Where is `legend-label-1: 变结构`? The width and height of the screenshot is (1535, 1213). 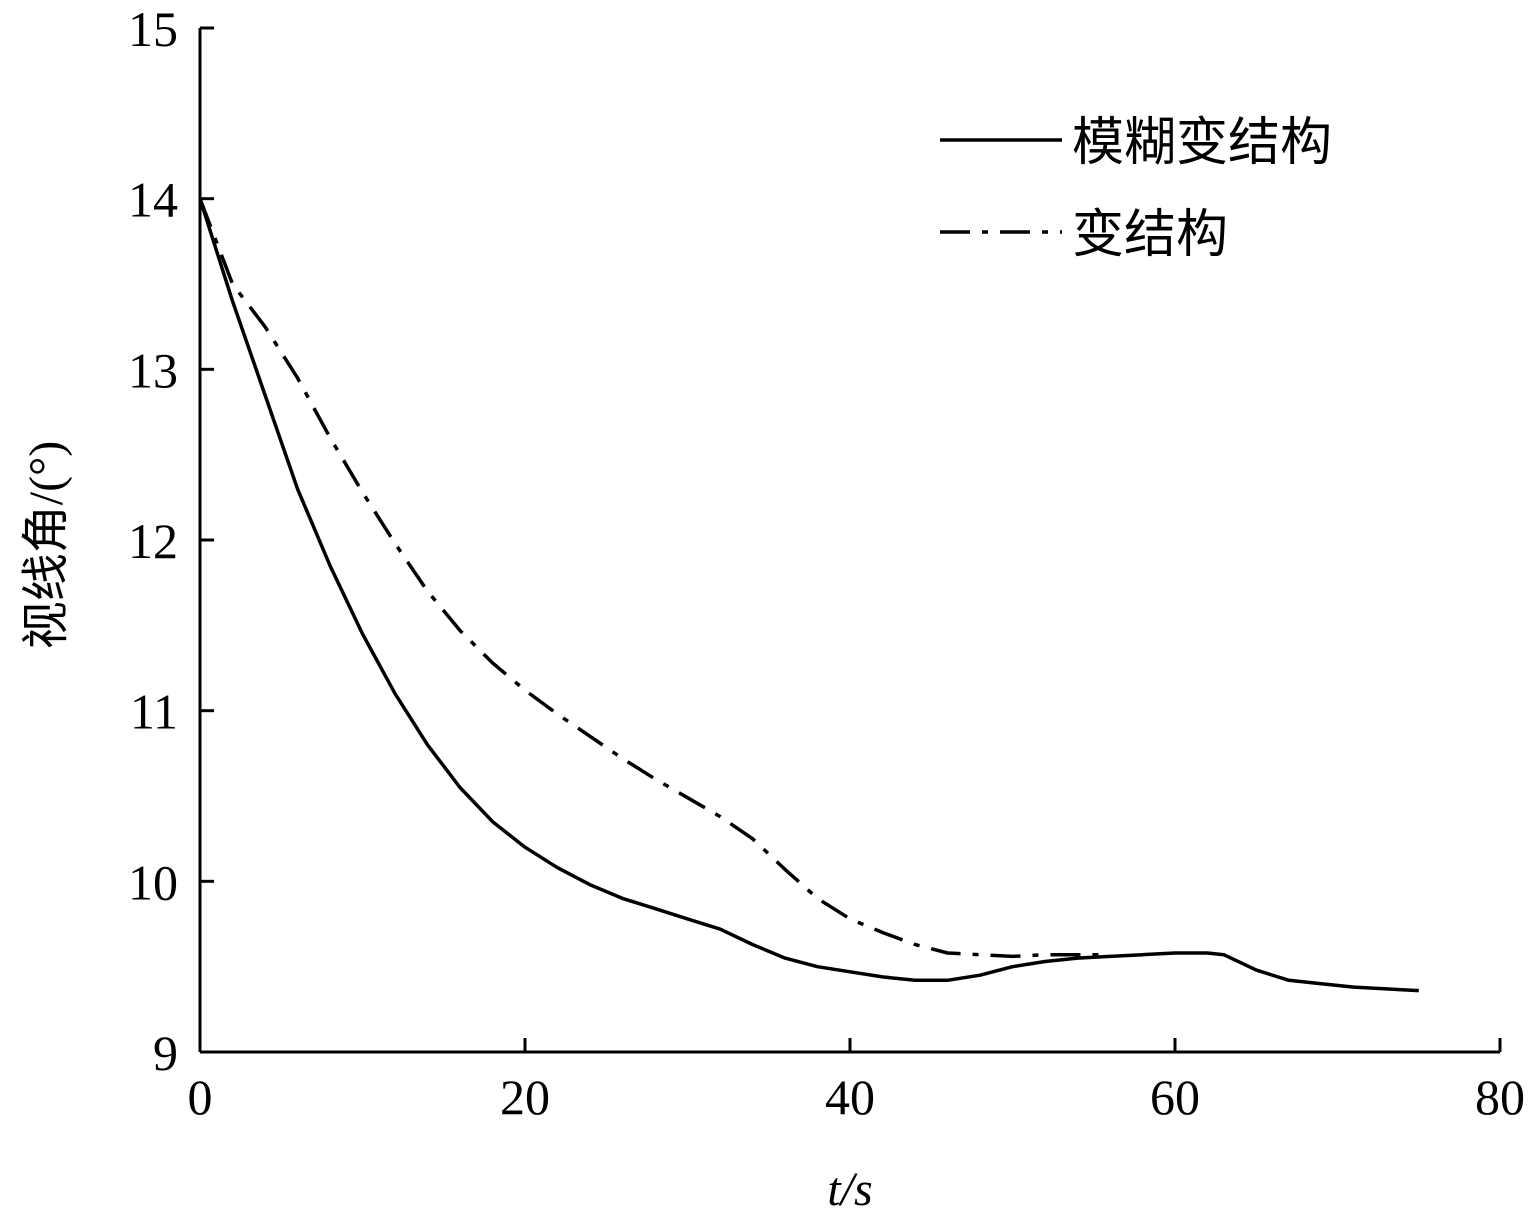 legend-label-1: 变结构 is located at coordinates (1150, 235).